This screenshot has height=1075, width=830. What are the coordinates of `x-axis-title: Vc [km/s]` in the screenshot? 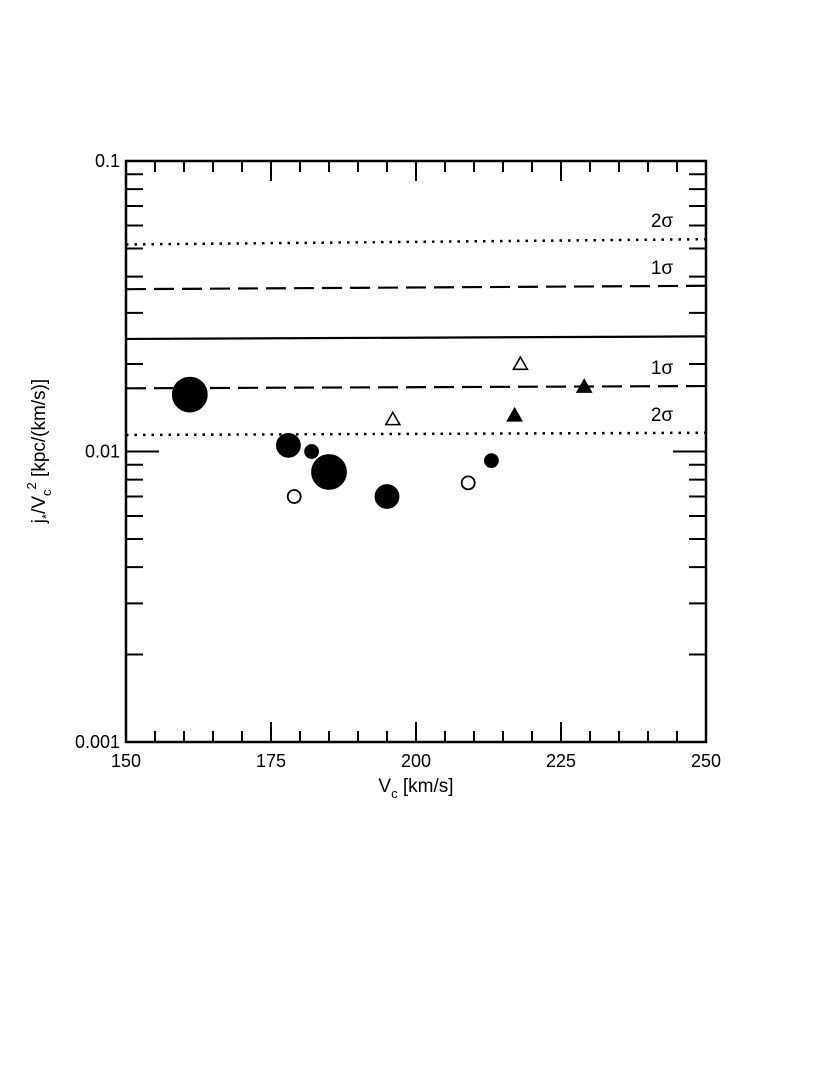 It's located at (415, 788).